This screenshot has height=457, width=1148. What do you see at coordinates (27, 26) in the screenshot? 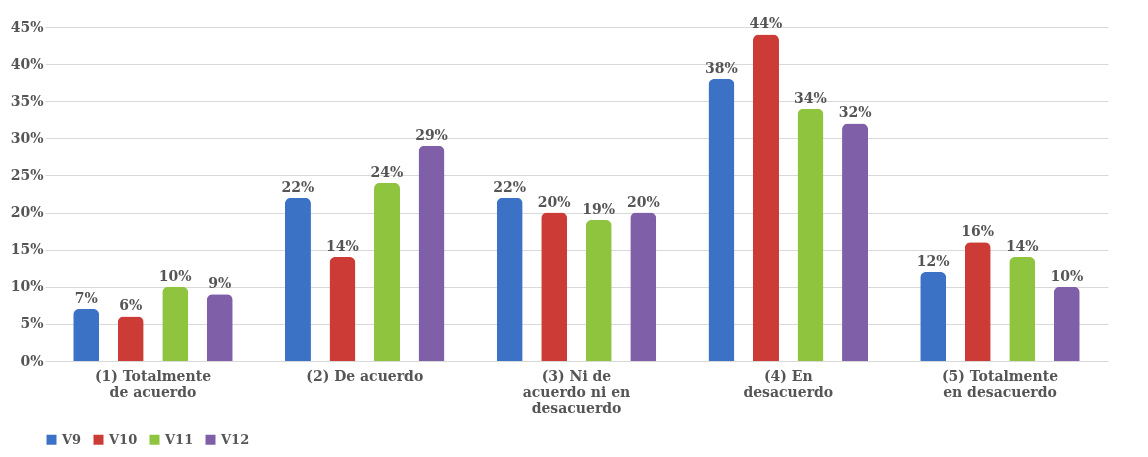
I see `y-tick-label: 45%` at bounding box center [27, 26].